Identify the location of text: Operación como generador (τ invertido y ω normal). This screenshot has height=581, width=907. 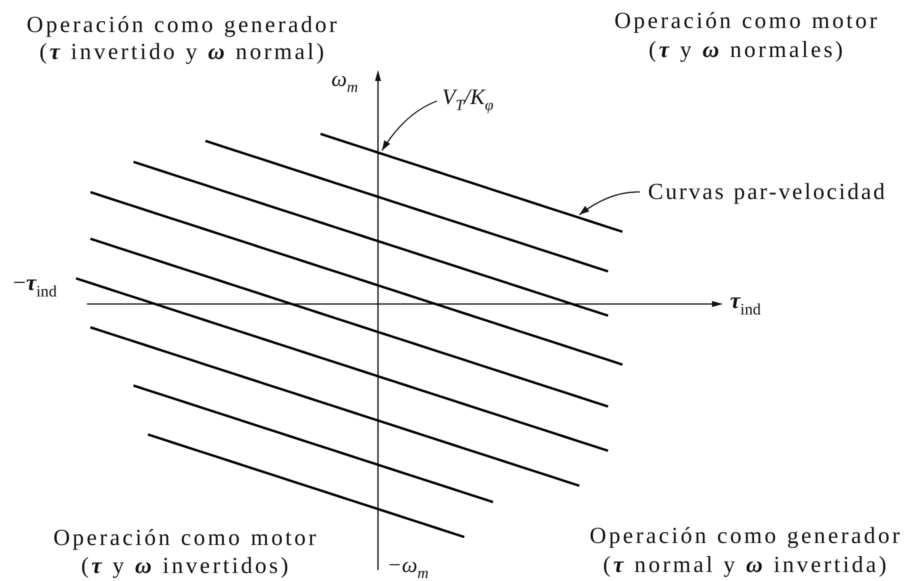
(183, 38).